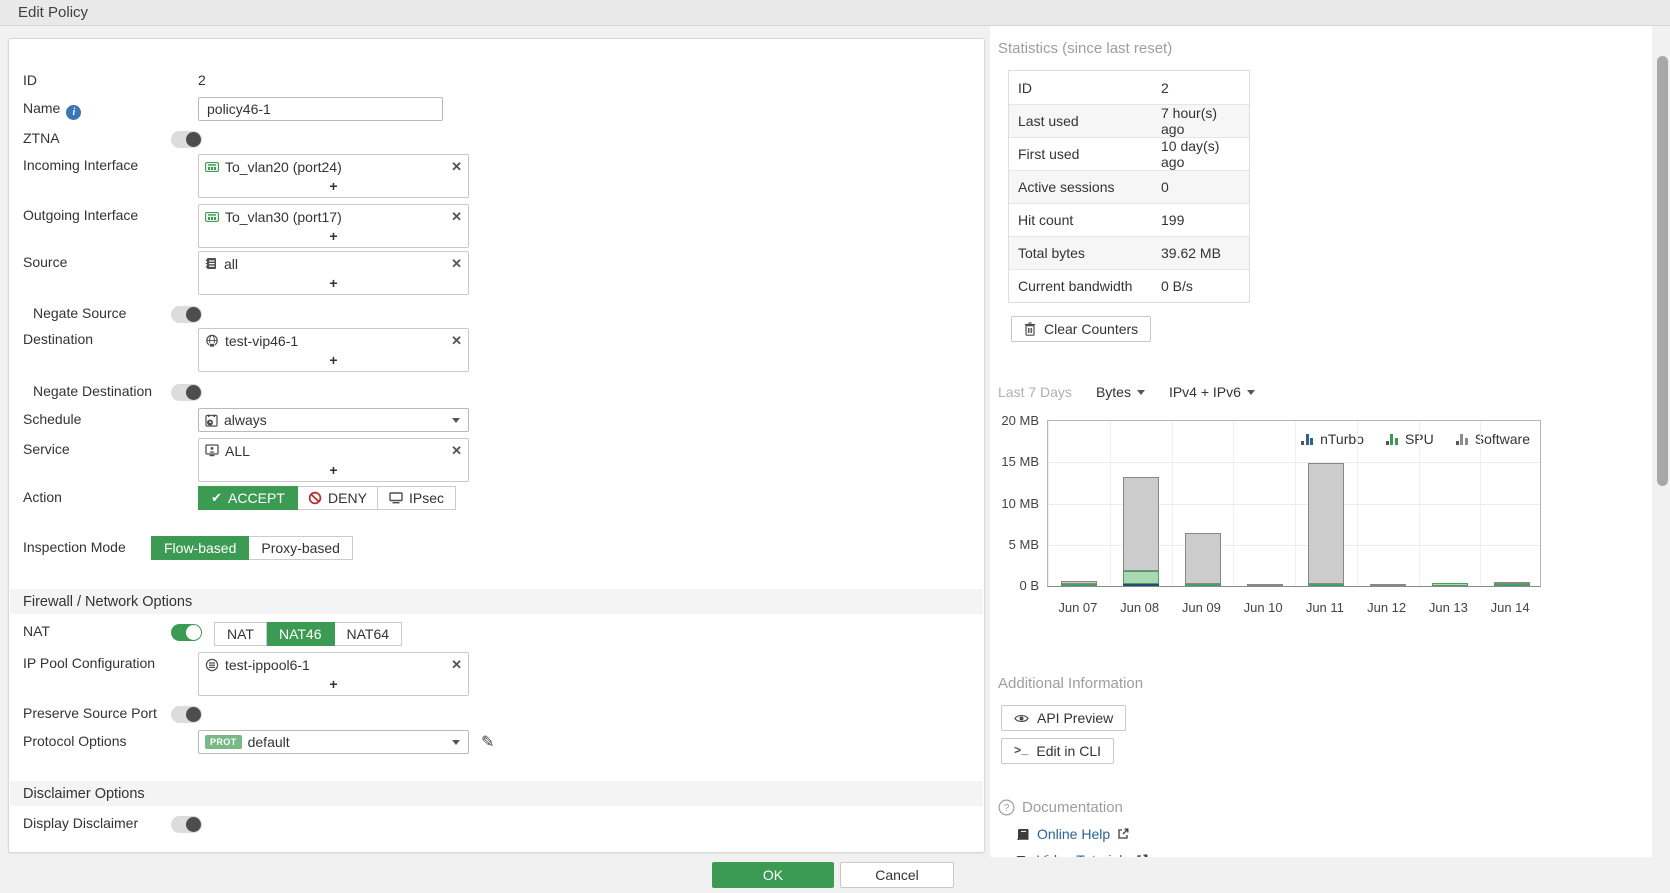  What do you see at coordinates (1074, 834) in the screenshot?
I see `online-help-link: Online Help` at bounding box center [1074, 834].